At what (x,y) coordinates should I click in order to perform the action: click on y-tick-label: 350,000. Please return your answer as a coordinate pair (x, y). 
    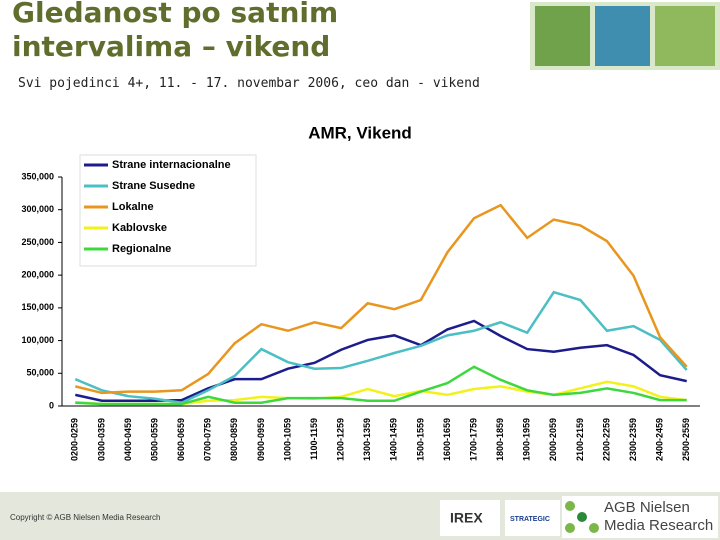
    Looking at the image, I should click on (37, 176).